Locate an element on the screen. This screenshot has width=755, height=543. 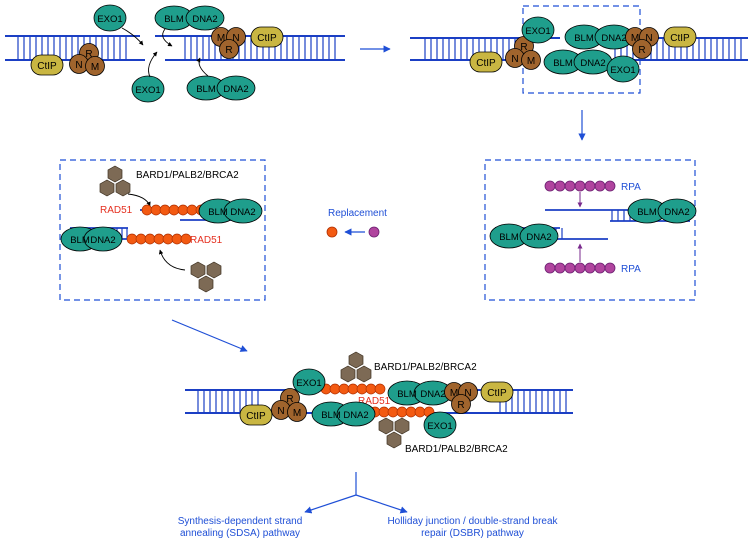
panel-strand-invasion: RAD51 CtIP R N M EXO1 BLM DNA2 BLM DN is located at coordinates (379, 403).